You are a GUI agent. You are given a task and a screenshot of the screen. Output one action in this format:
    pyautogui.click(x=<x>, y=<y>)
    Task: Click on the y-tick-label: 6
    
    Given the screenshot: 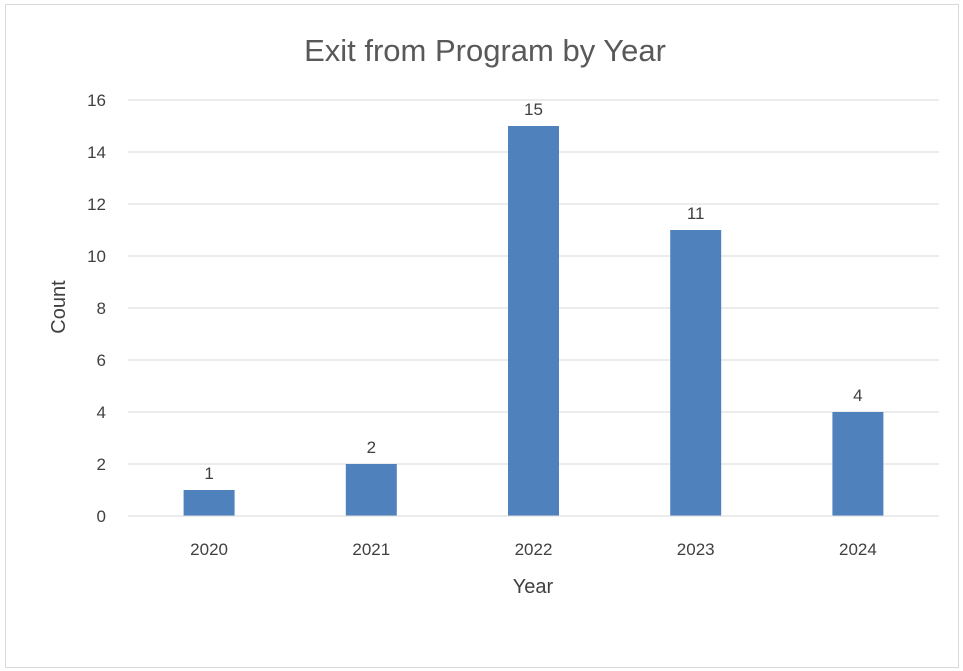 What is the action you would take?
    pyautogui.click(x=101, y=360)
    